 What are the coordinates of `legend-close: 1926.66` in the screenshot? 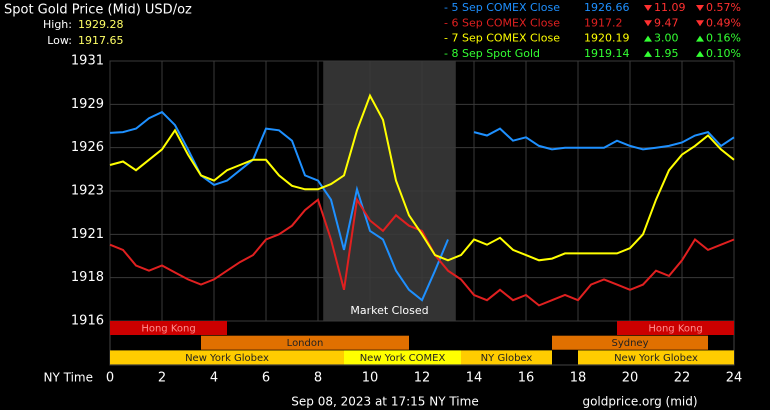 It's located at (607, 7).